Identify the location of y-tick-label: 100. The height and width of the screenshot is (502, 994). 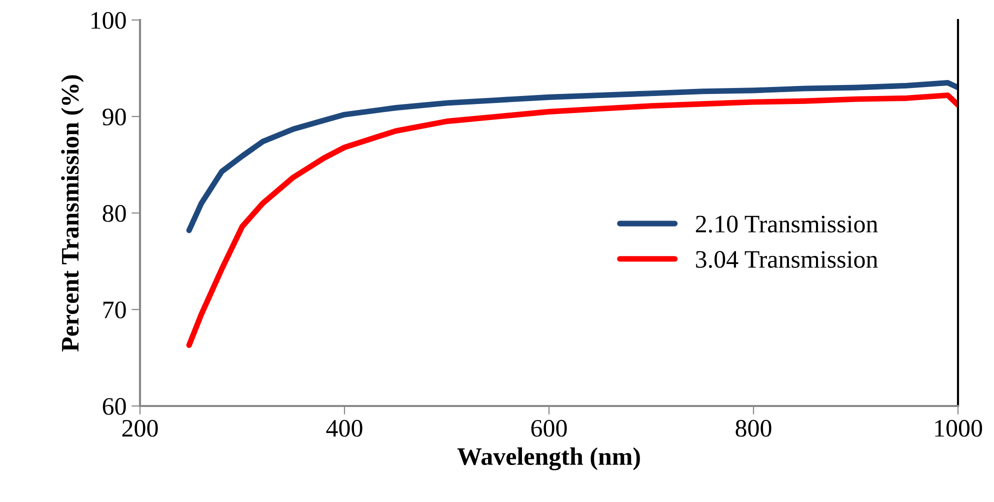
(109, 20).